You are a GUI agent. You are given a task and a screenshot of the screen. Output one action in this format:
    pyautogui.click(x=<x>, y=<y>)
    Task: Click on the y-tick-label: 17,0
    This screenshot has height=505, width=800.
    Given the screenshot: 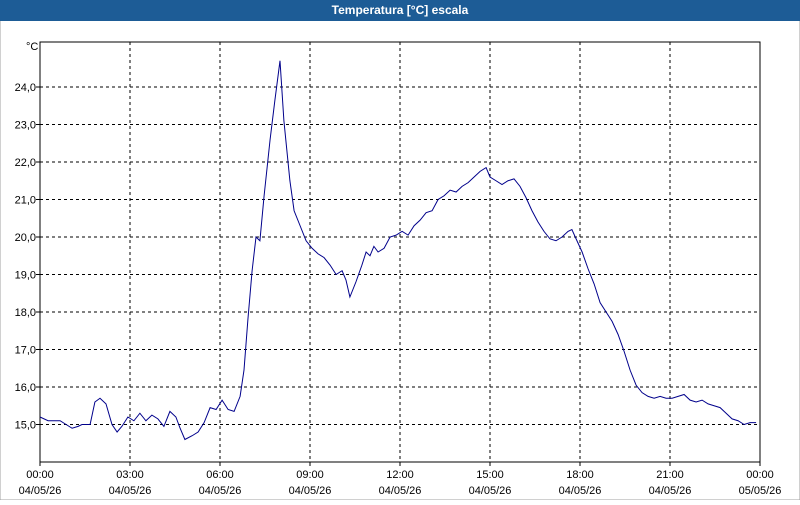 What is the action you would take?
    pyautogui.click(x=25, y=351)
    